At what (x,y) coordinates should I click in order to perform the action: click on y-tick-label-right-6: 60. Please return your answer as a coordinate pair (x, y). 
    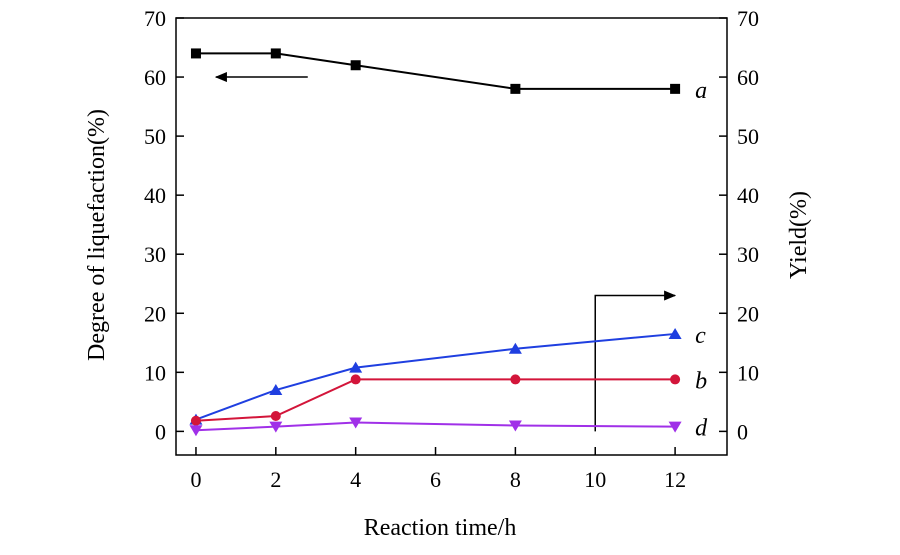
    Looking at the image, I should click on (748, 77).